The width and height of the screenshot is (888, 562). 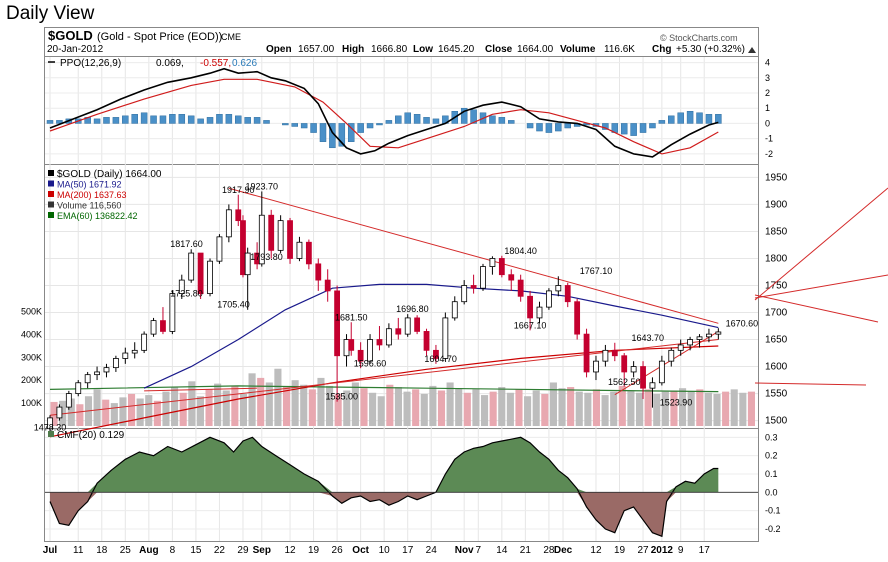 I want to click on ppo-layer, so click(x=384, y=112).